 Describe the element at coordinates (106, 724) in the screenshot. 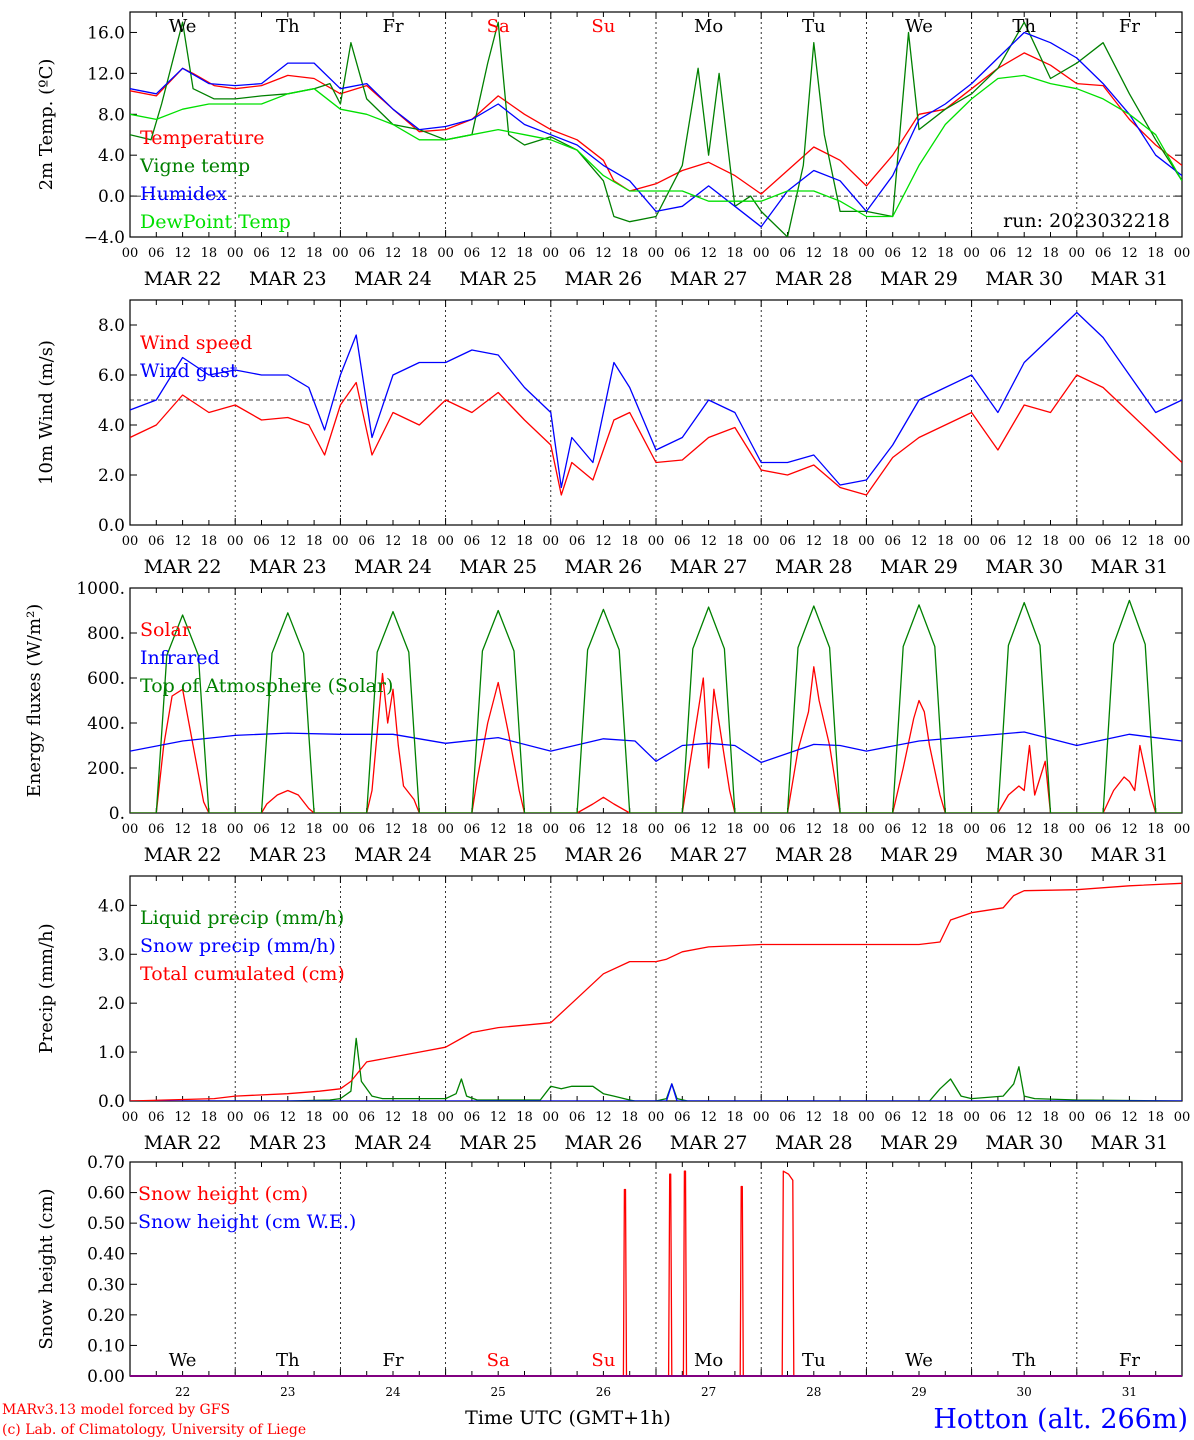

I see `y-tick-label: 400.` at that location.